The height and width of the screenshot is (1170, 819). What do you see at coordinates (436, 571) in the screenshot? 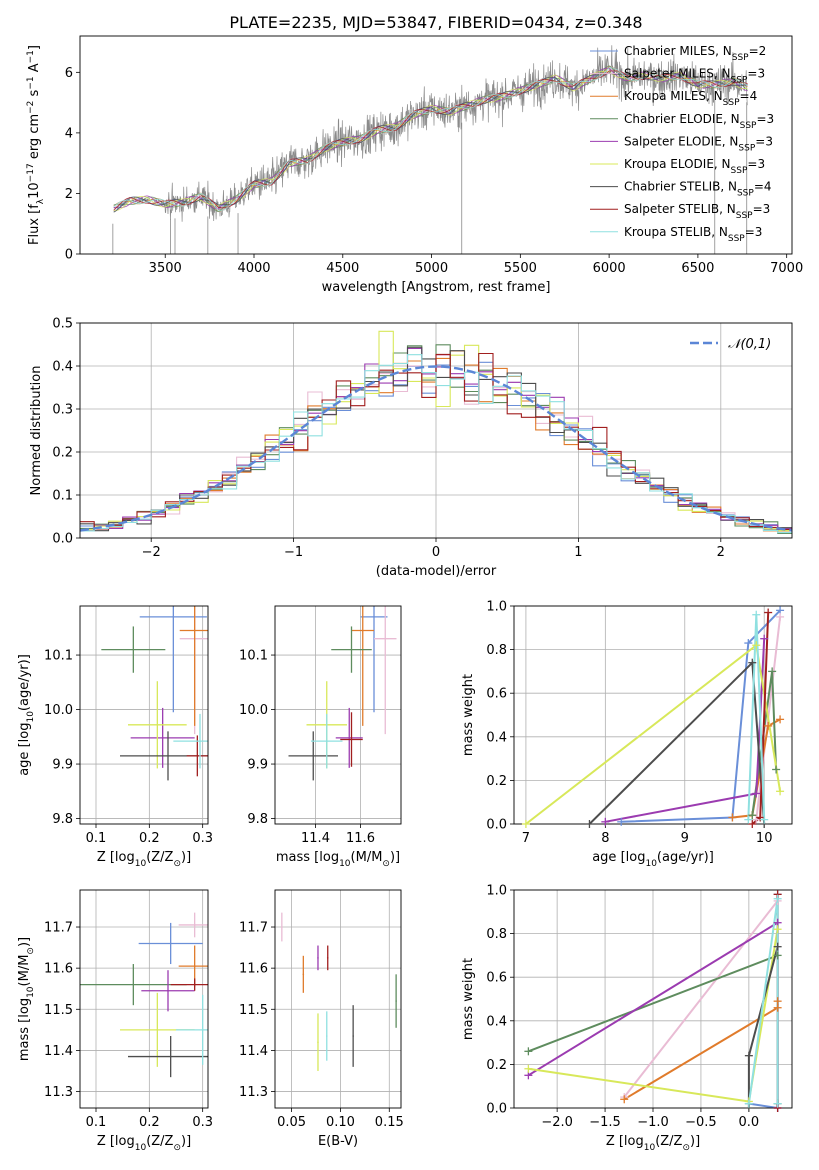
I see `x-axis-label: (data-model)/error` at bounding box center [436, 571].